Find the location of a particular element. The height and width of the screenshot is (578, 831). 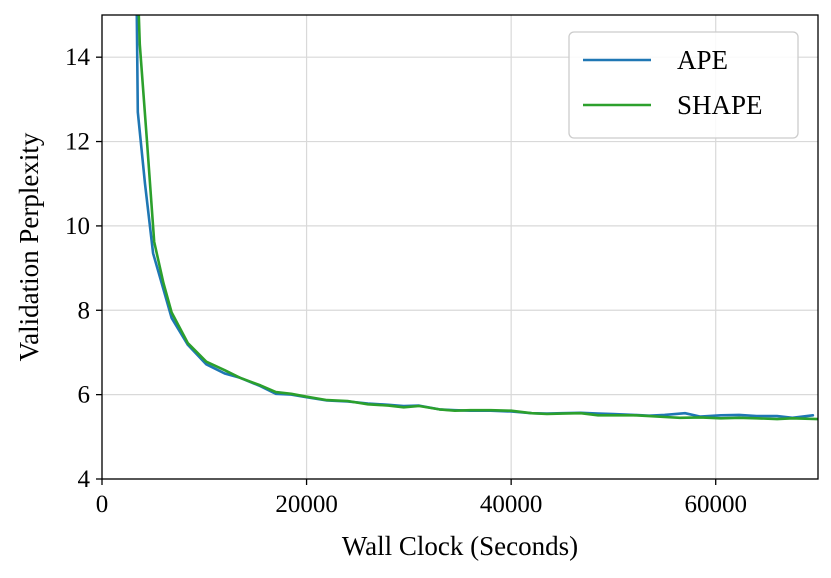

legend: APE SHAPE is located at coordinates (683, 85).